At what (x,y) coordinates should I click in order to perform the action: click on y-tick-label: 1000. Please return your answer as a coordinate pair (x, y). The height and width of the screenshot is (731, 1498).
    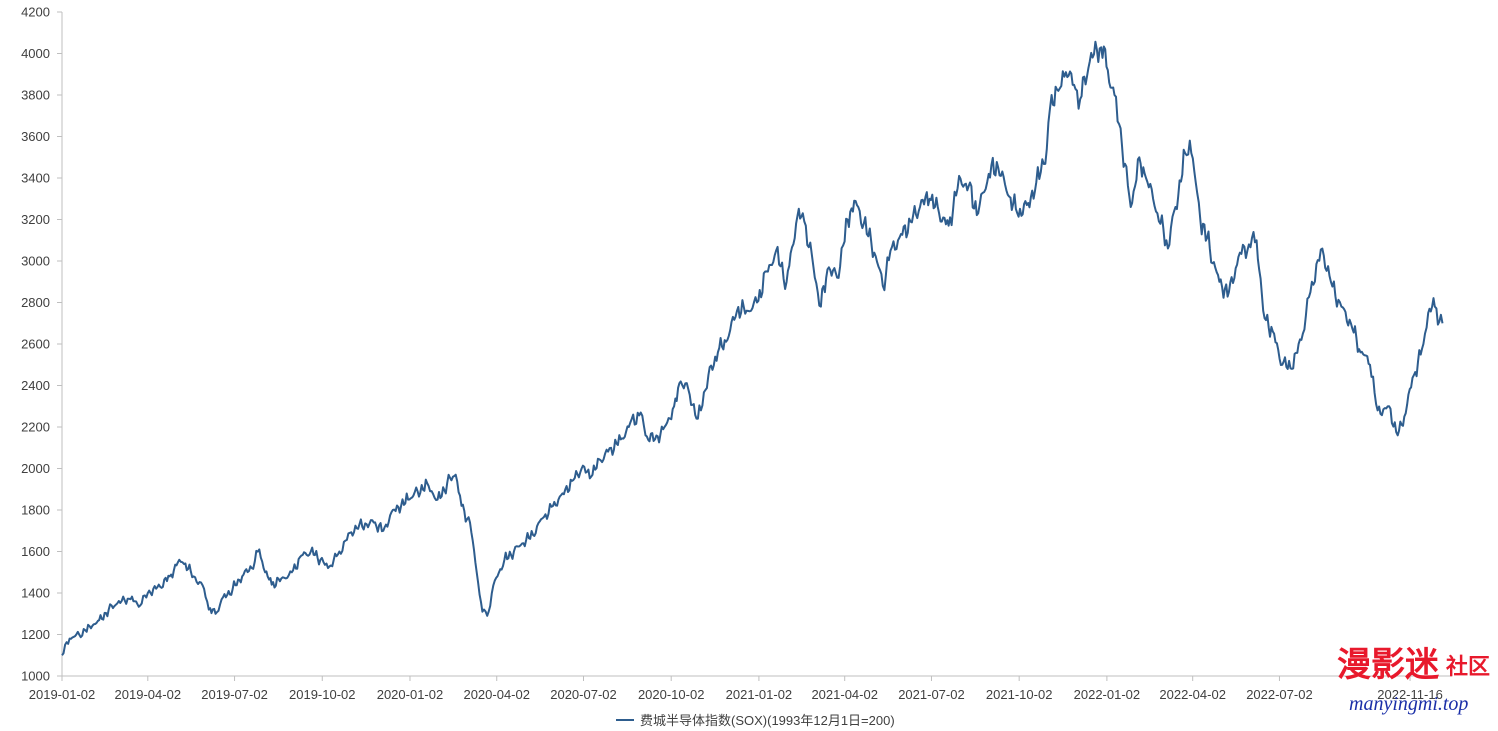
    Looking at the image, I should click on (35, 676).